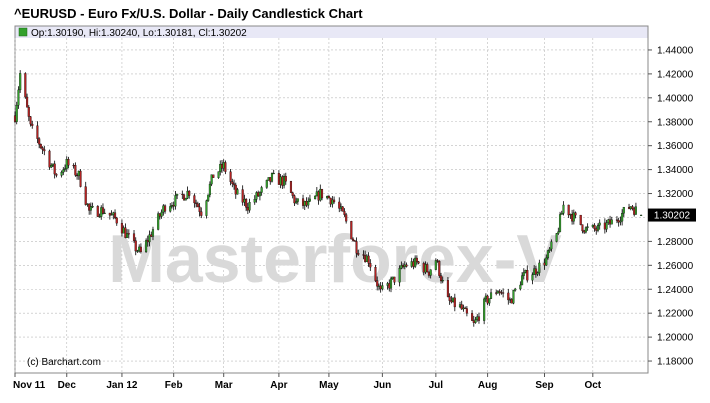  What do you see at coordinates (487, 385) in the screenshot?
I see `x-tick-label: Aug` at bounding box center [487, 385].